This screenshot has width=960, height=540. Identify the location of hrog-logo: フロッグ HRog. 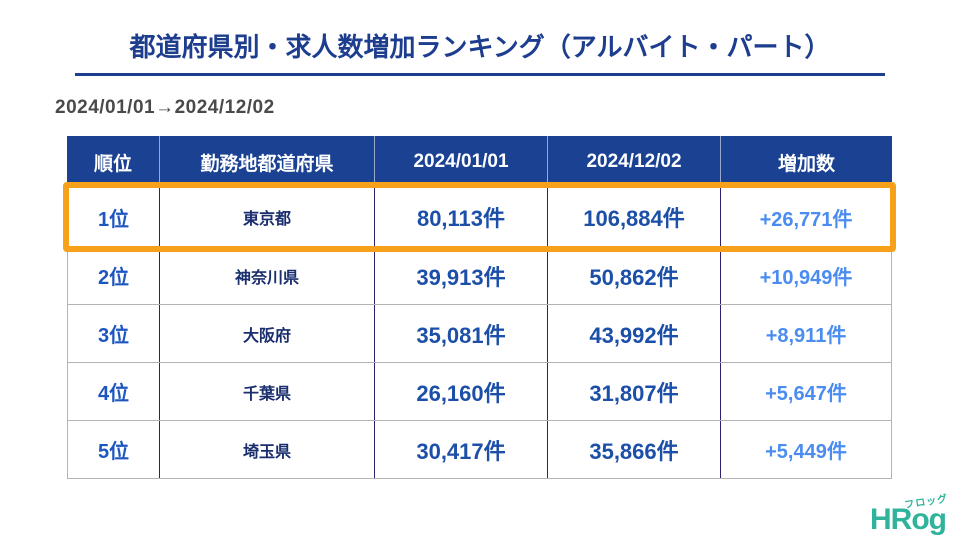
(909, 514).